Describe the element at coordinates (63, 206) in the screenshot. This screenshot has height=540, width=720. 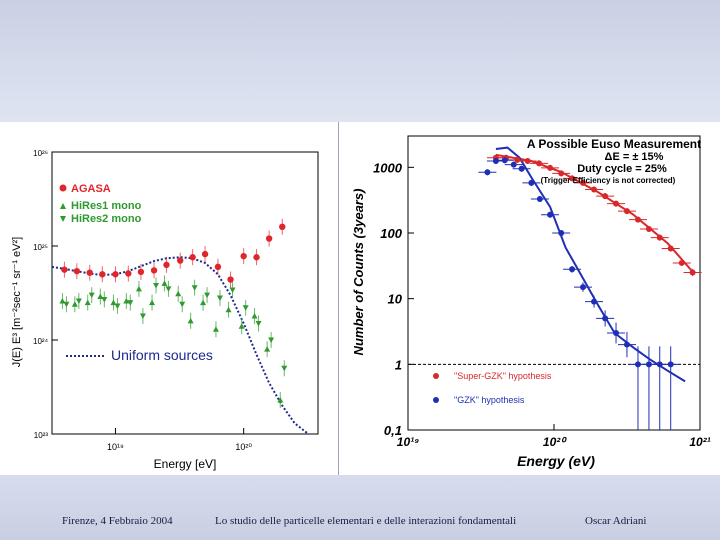
I see `legend-marker-hires1` at that location.